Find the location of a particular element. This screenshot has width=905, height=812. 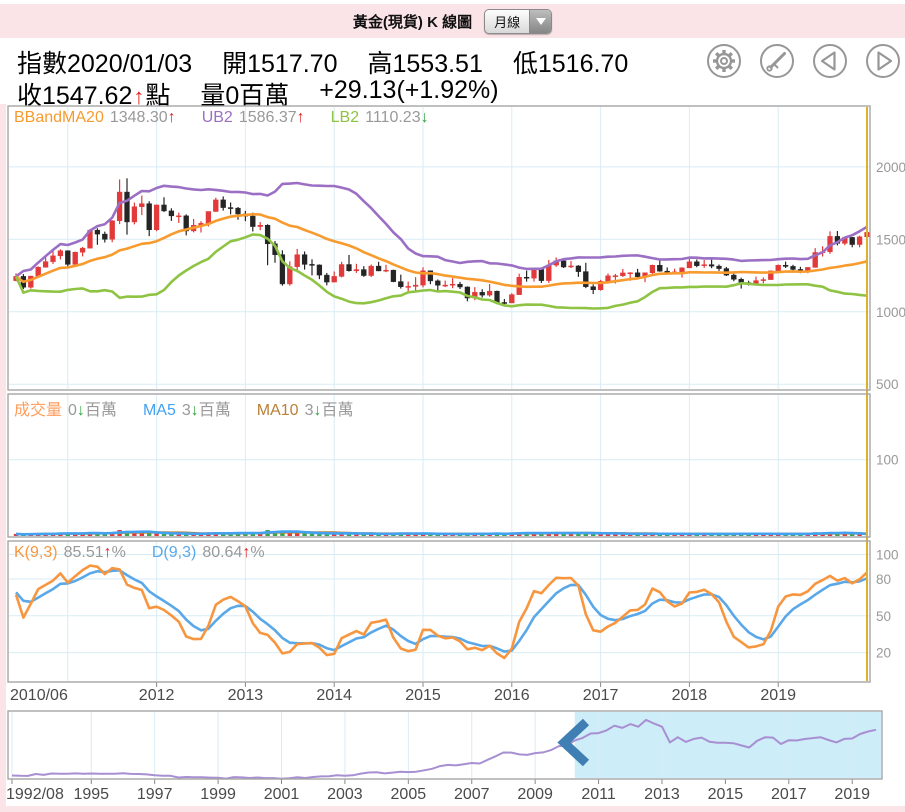

svg-text: 2001 is located at coordinates (282, 794).